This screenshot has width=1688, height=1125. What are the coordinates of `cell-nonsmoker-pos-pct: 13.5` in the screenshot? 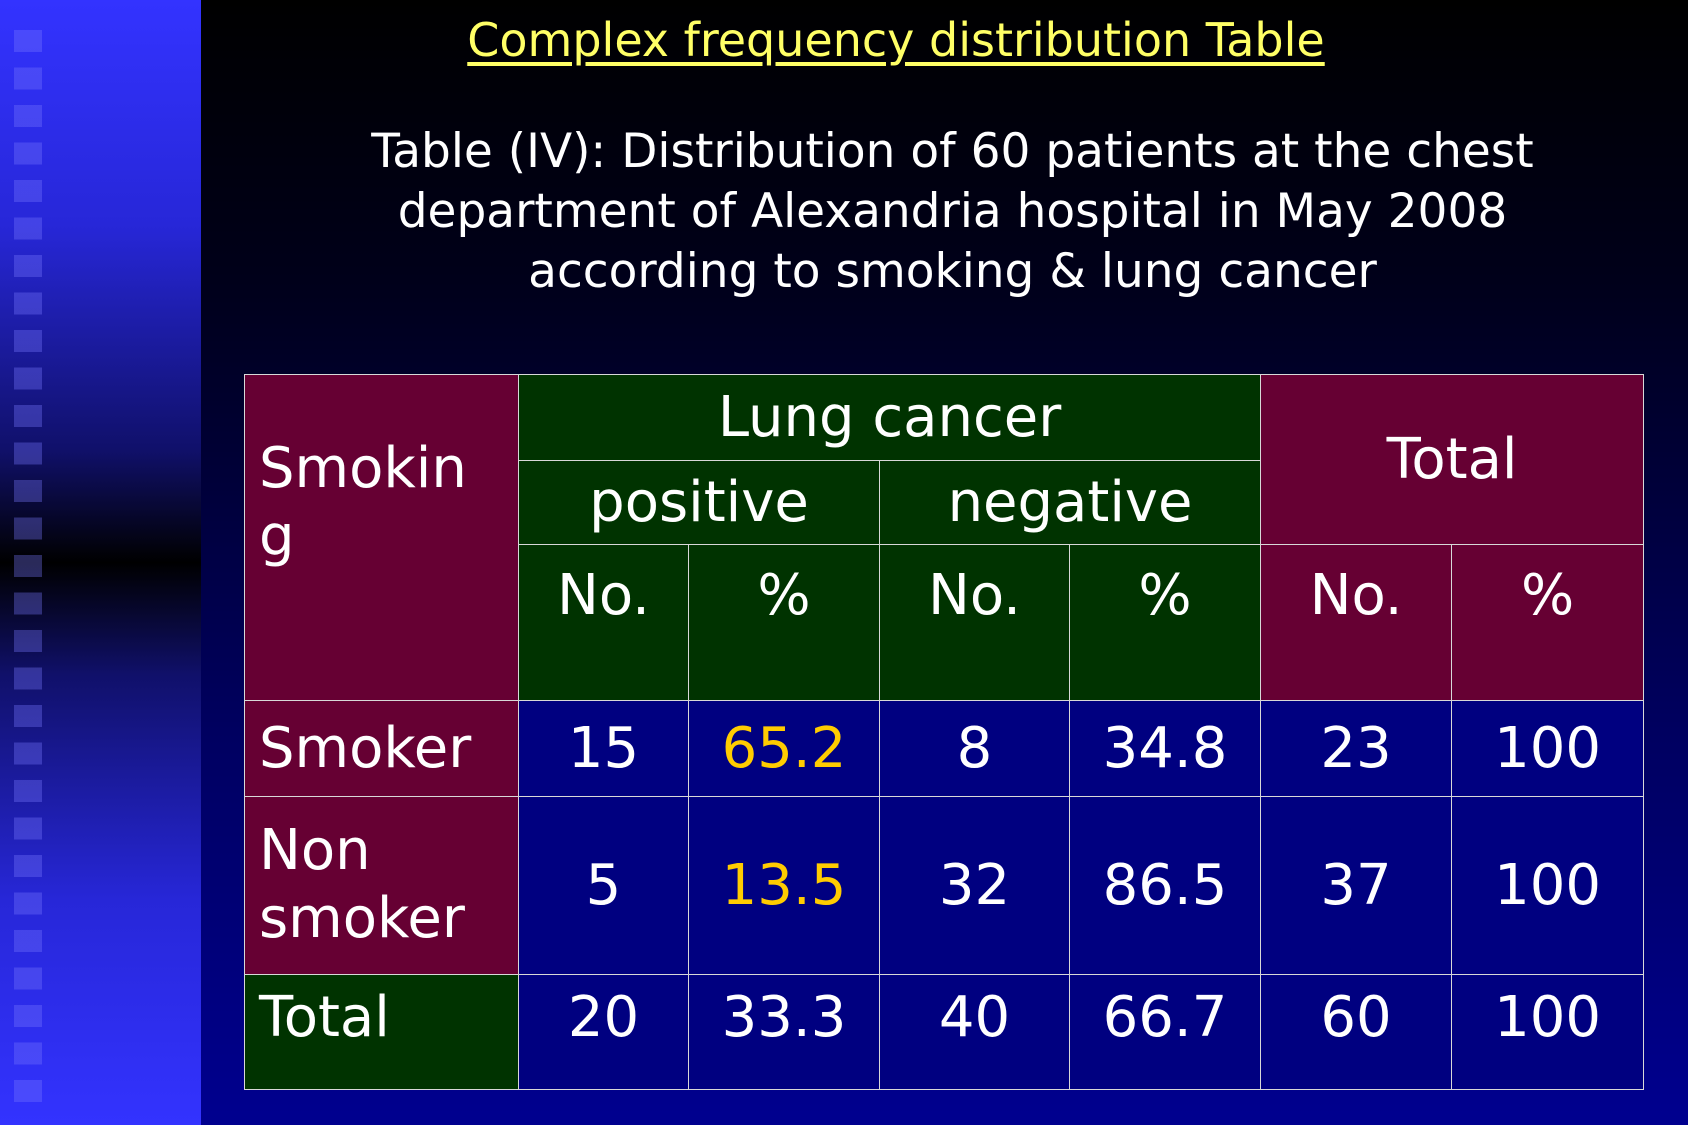 It's located at (784, 885).